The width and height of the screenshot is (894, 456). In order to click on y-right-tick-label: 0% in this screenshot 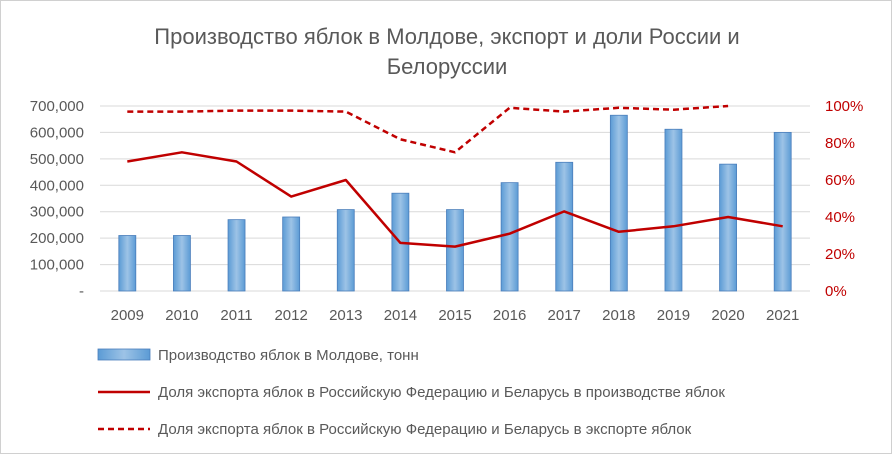, I will do `click(836, 291)`.